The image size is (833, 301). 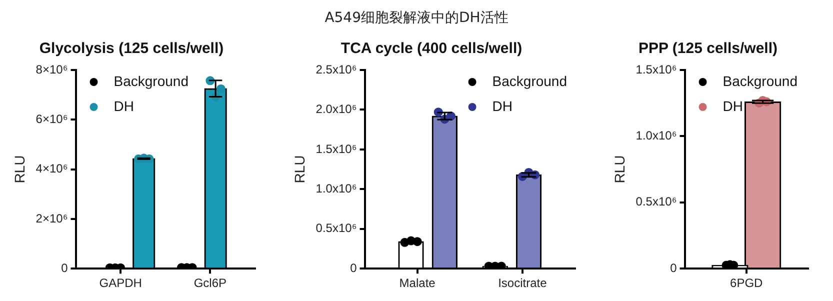 What do you see at coordinates (131, 49) in the screenshot?
I see `chart-title: Glycolysis (125 cells/well)` at bounding box center [131, 49].